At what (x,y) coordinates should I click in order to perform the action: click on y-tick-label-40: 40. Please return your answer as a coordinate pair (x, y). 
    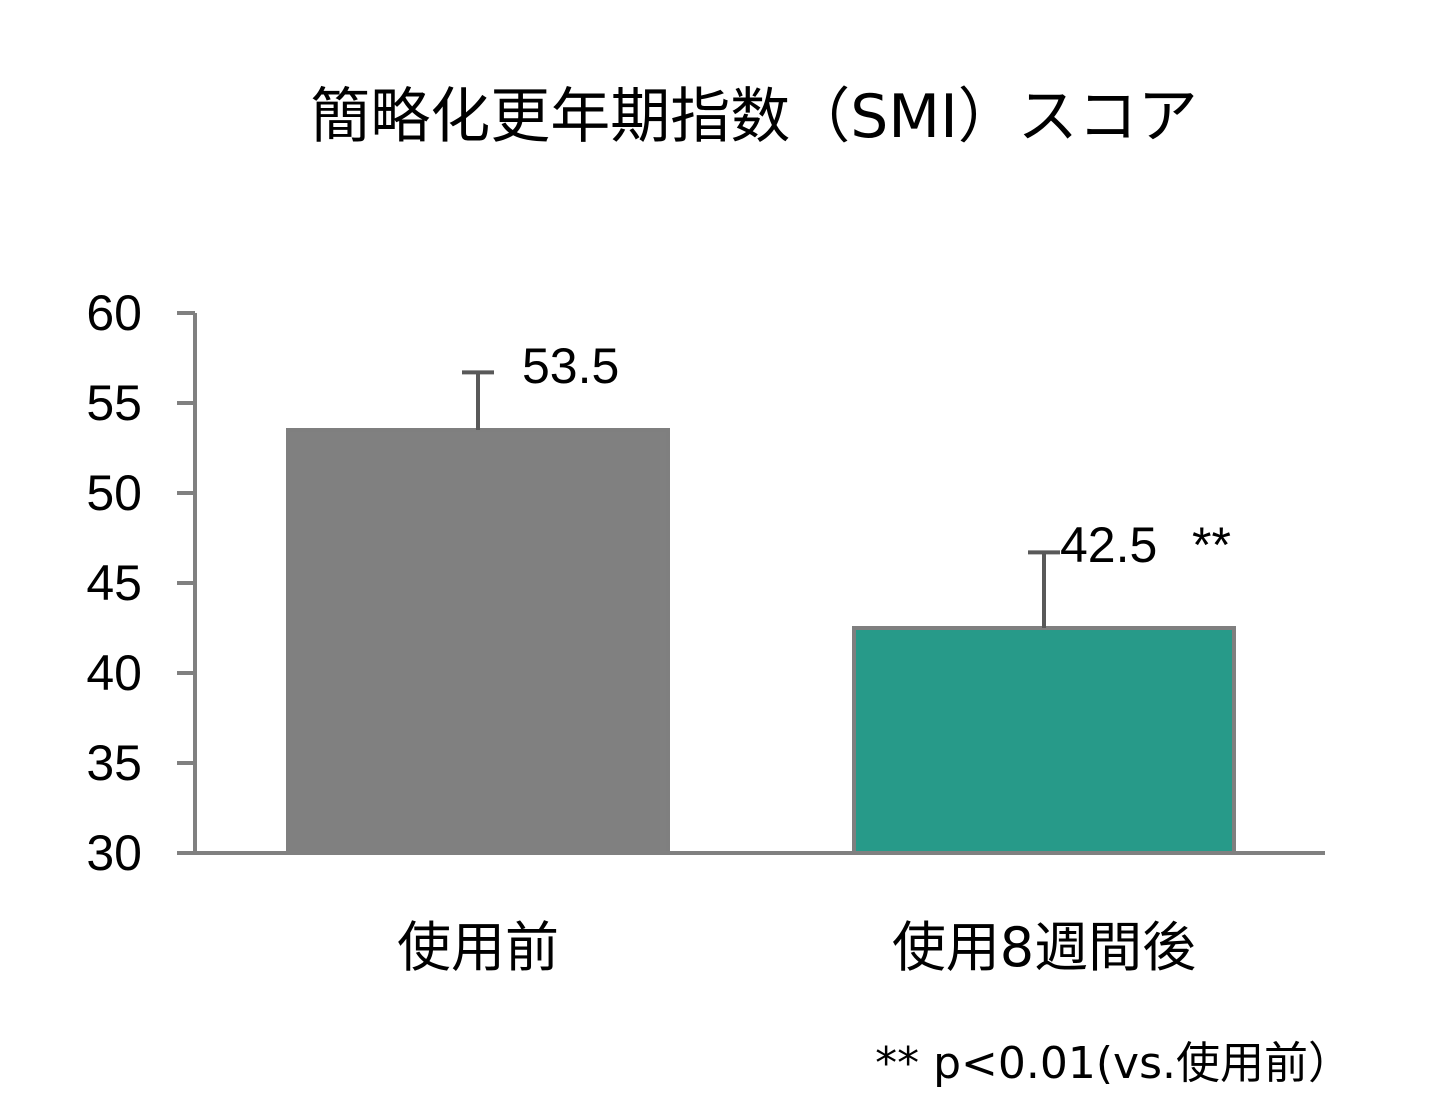
    Looking at the image, I should click on (114, 673).